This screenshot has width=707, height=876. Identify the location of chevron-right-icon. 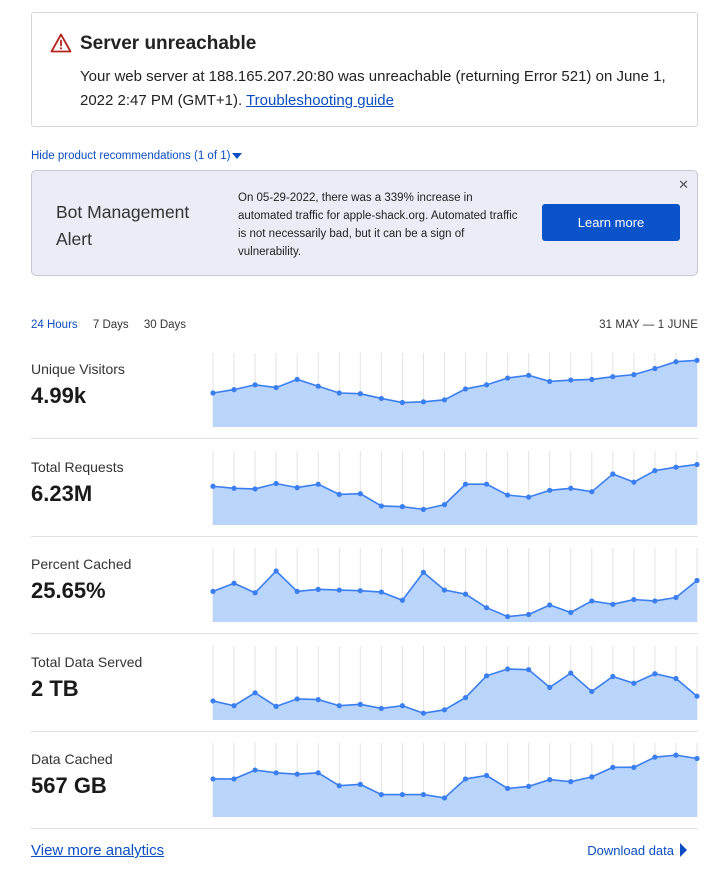
(683, 850).